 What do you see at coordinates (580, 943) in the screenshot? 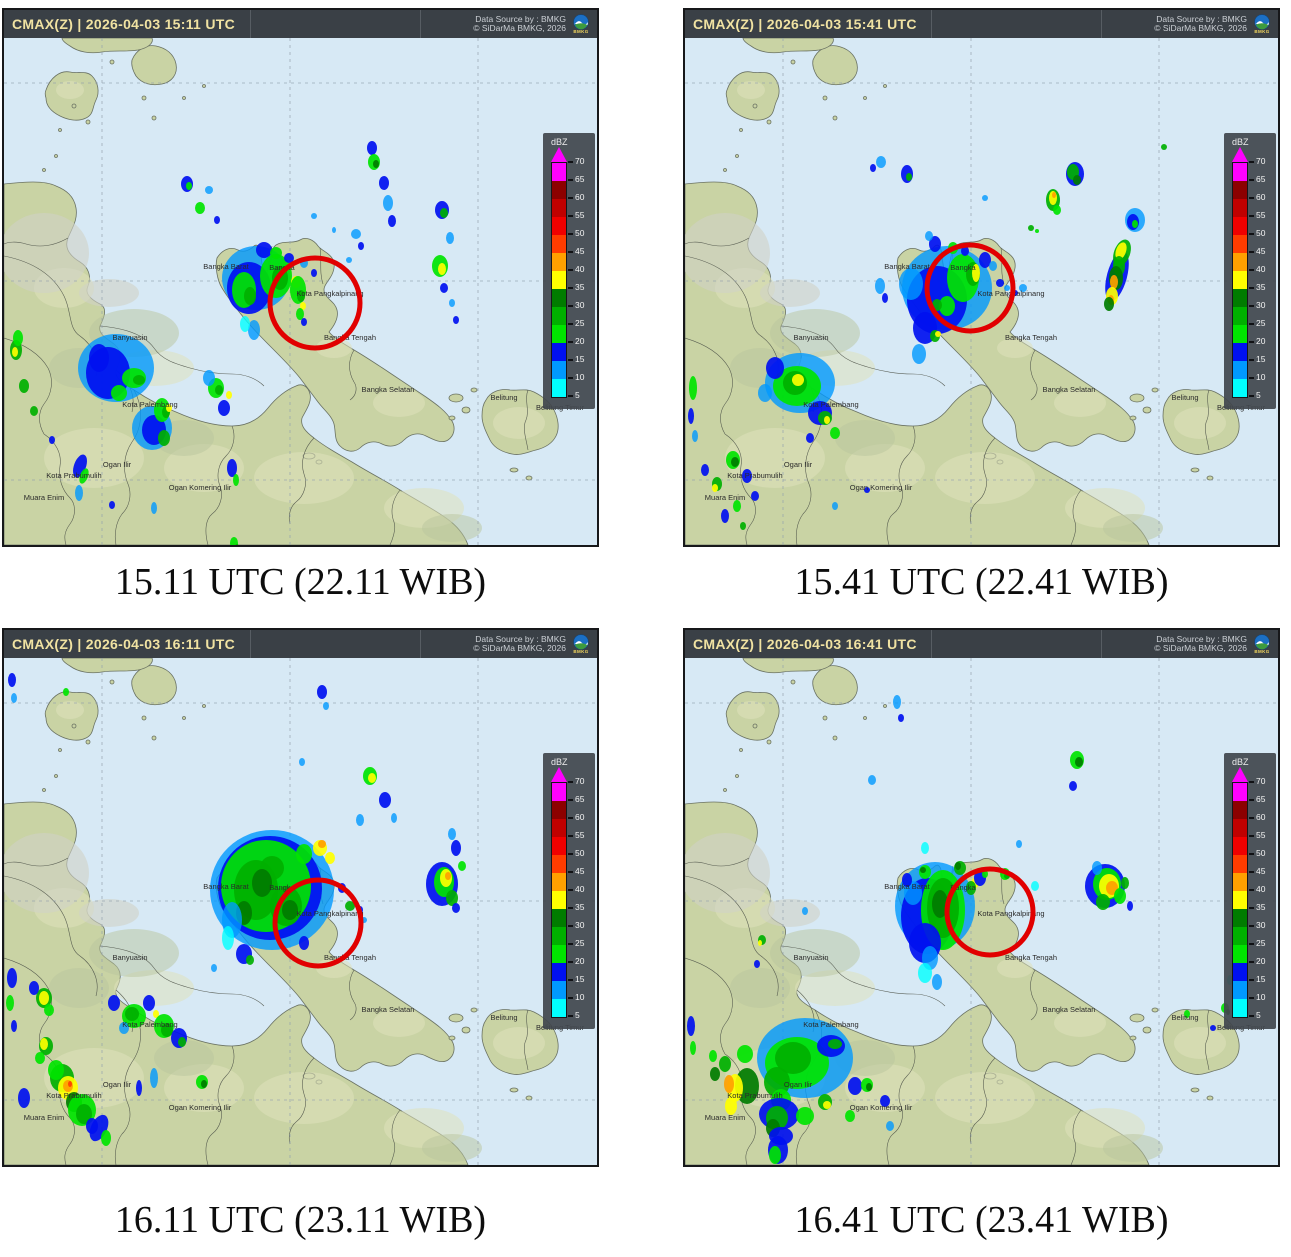
I see `legend-tick-label: 25` at bounding box center [580, 943].